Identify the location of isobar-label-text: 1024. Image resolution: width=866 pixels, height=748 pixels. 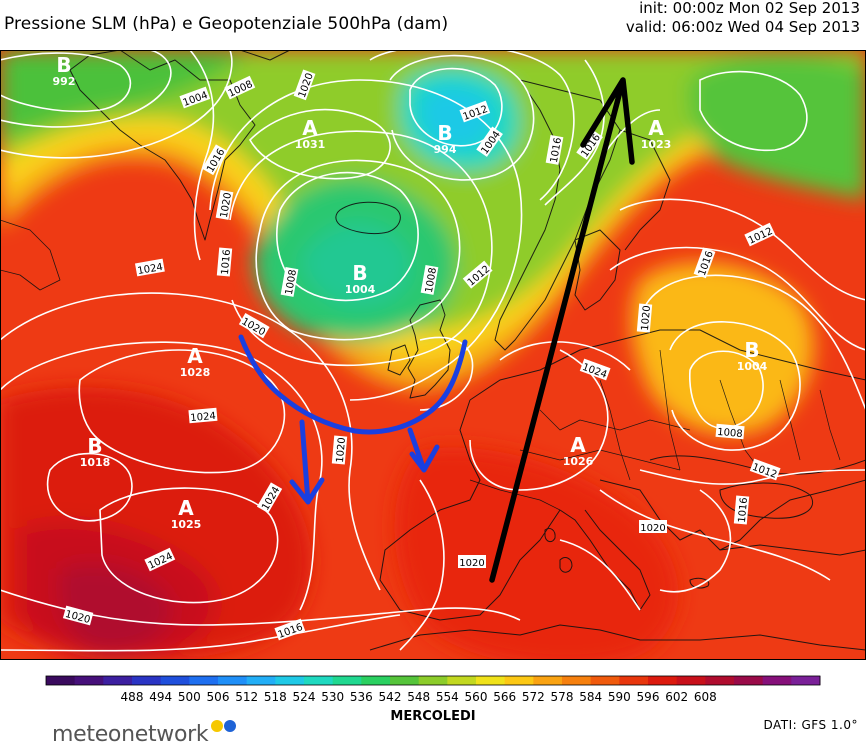
(203, 417).